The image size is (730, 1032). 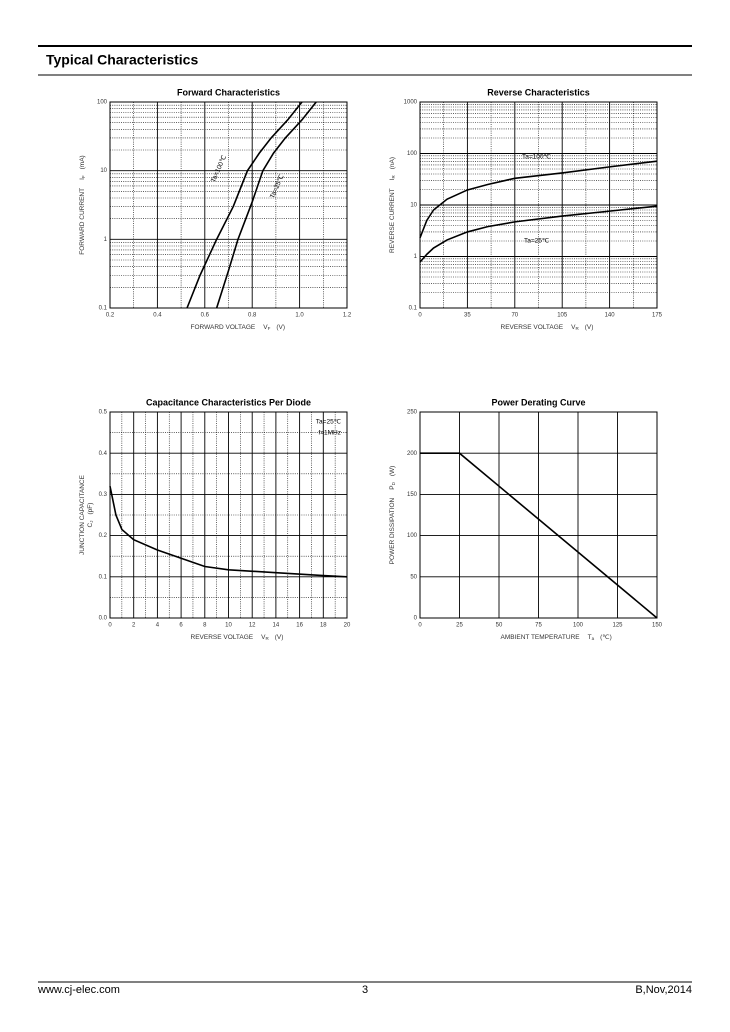 I want to click on y-axis-label-unit: (W), so click(x=392, y=471).